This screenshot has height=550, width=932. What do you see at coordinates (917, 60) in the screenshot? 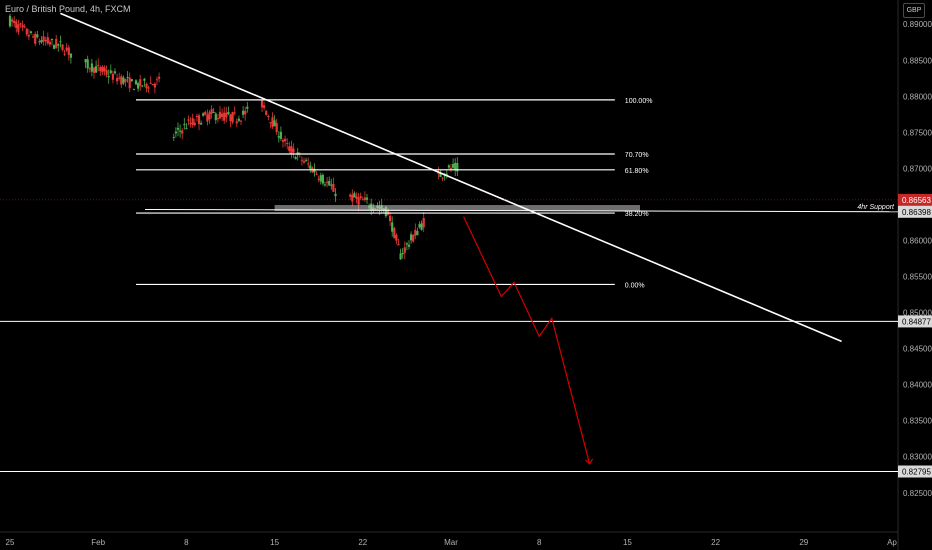
I see `price-tick-label: 0.88500` at bounding box center [917, 60].